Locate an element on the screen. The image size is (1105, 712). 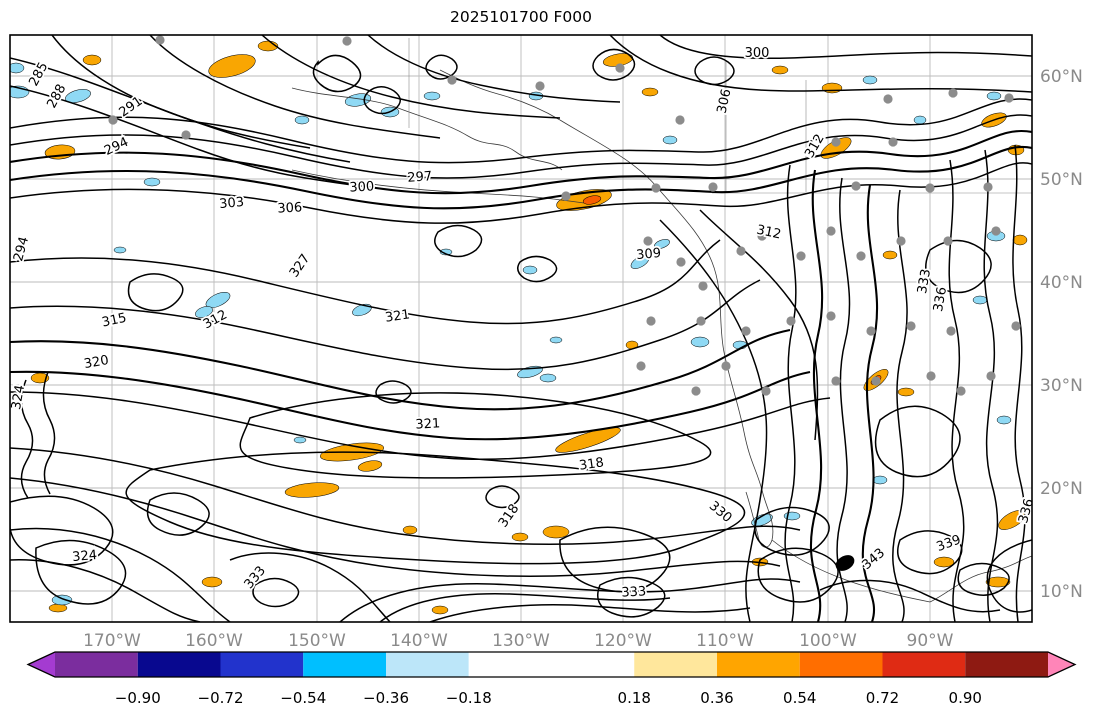
y-tick-label: 10°N is located at coordinates (1061, 592).